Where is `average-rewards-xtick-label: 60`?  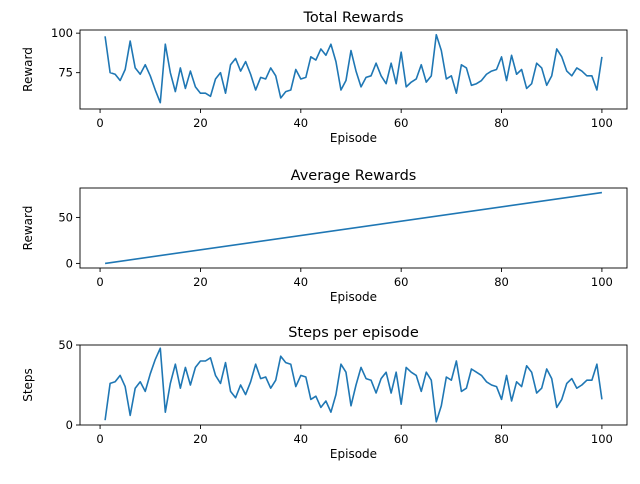
average-rewards-xtick-label: 60 is located at coordinates (401, 282).